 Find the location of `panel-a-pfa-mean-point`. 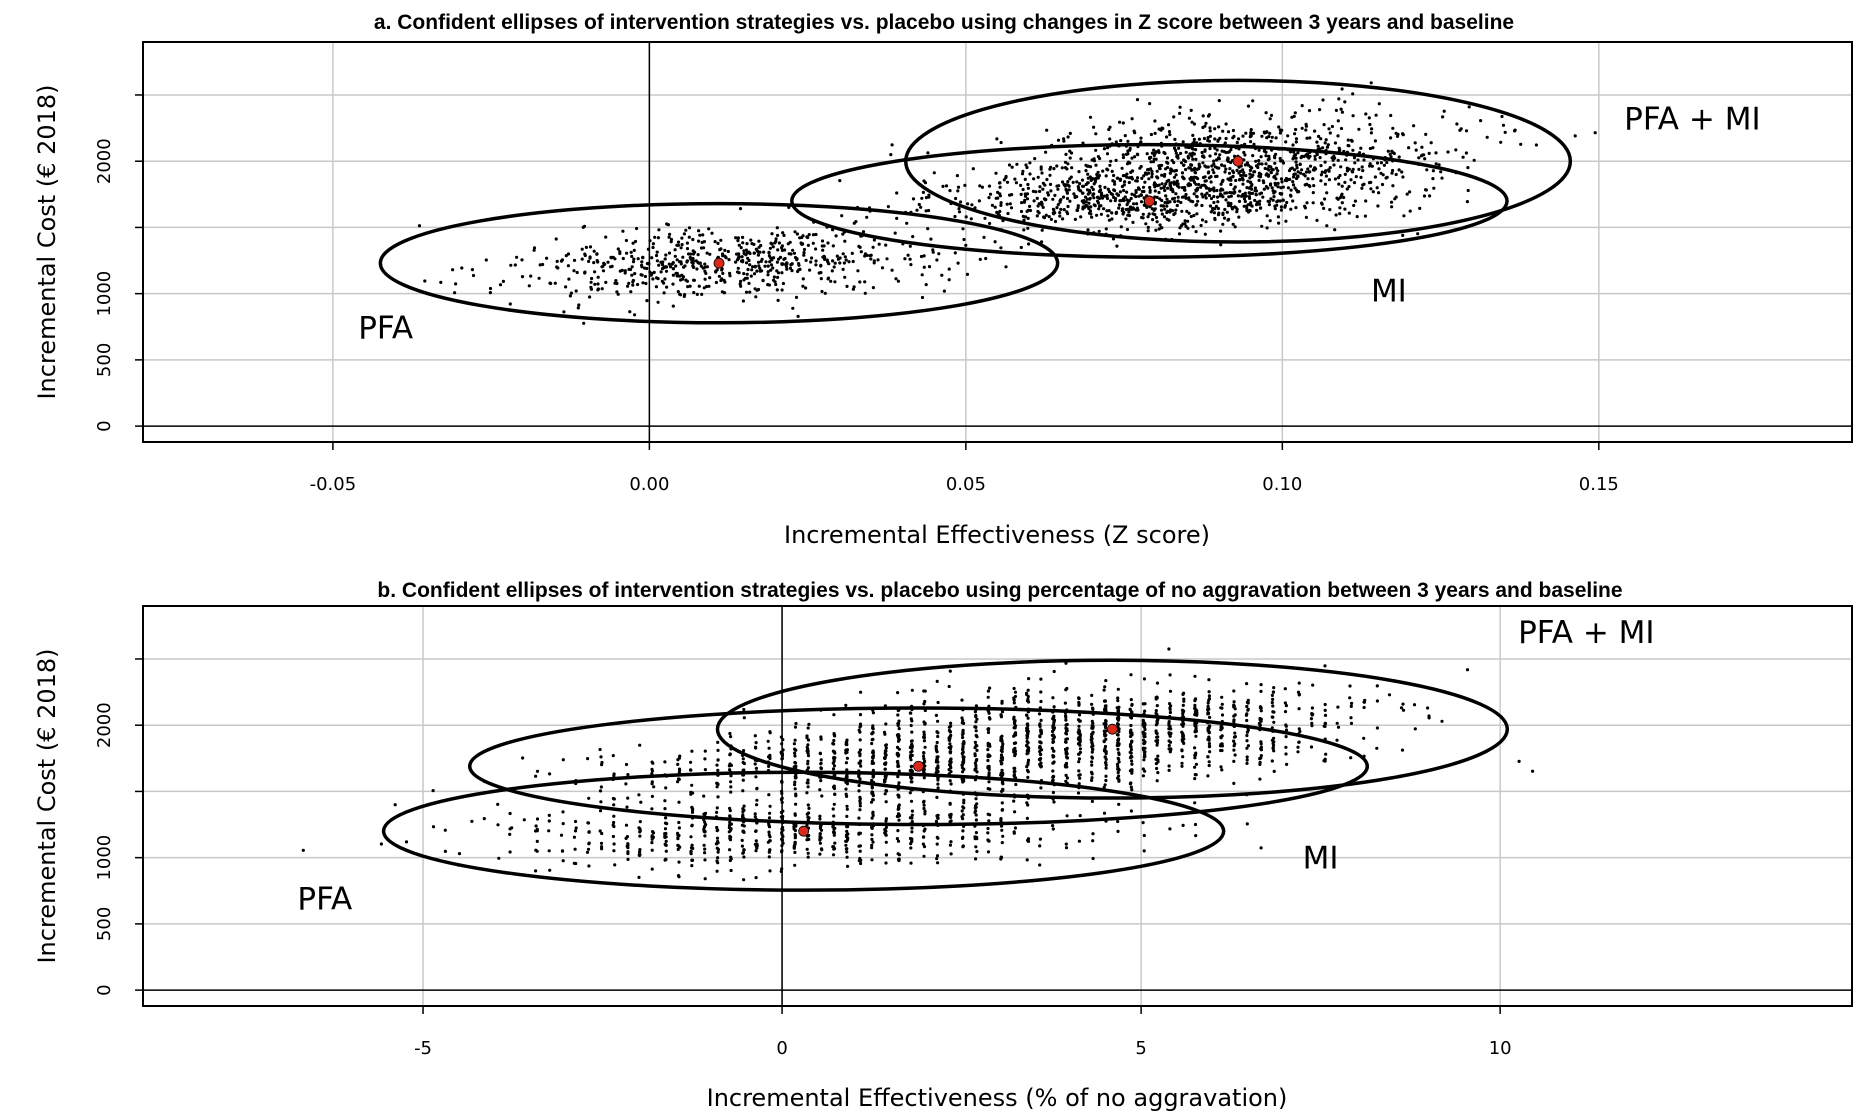

panel-a-pfa-mean-point is located at coordinates (719, 263).